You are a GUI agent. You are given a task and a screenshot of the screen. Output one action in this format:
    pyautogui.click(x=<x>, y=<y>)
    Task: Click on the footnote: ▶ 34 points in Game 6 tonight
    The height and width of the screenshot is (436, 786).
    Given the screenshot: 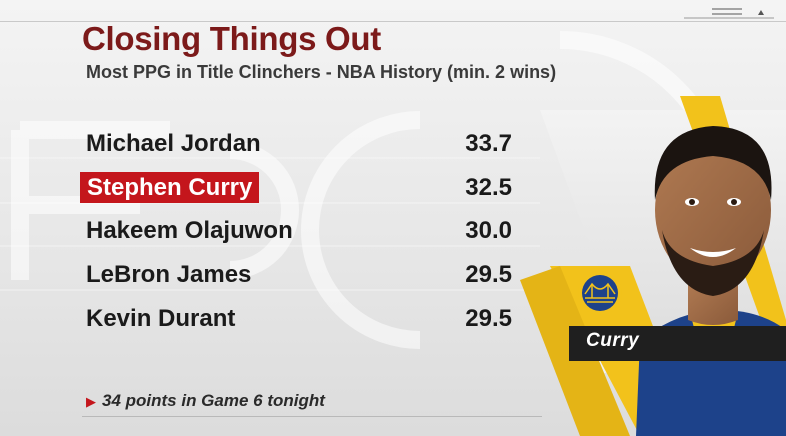 What is the action you would take?
    pyautogui.click(x=205, y=401)
    